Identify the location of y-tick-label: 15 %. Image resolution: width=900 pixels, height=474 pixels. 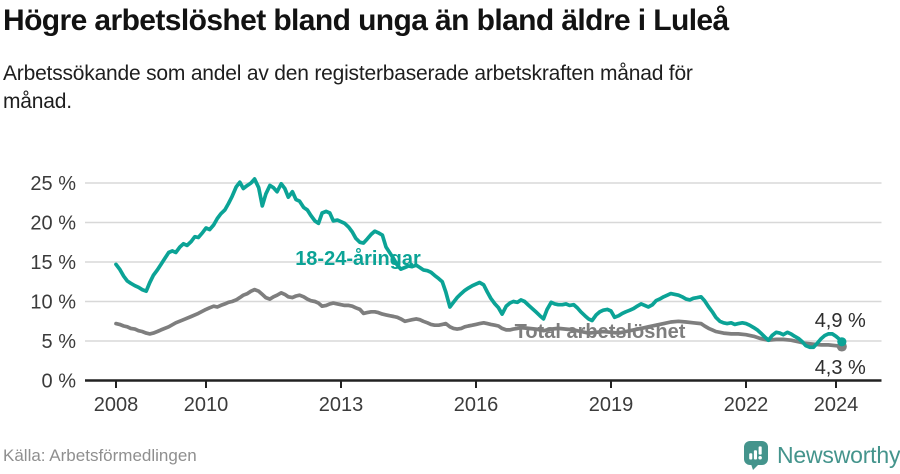
(53, 263).